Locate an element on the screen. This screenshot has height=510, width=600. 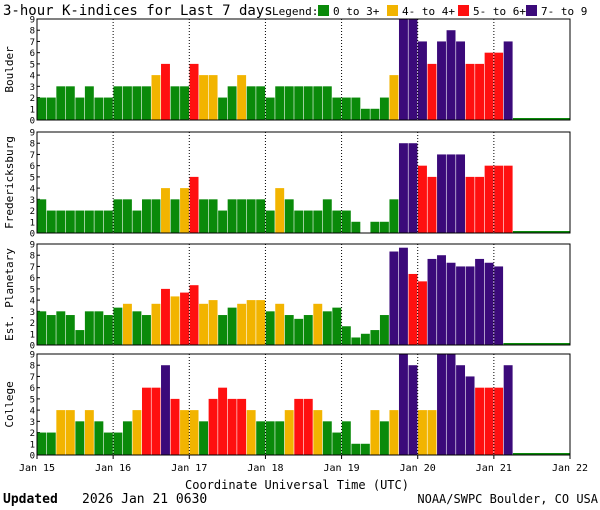
x-tick-label: Jan 18 is located at coordinates (265, 468).